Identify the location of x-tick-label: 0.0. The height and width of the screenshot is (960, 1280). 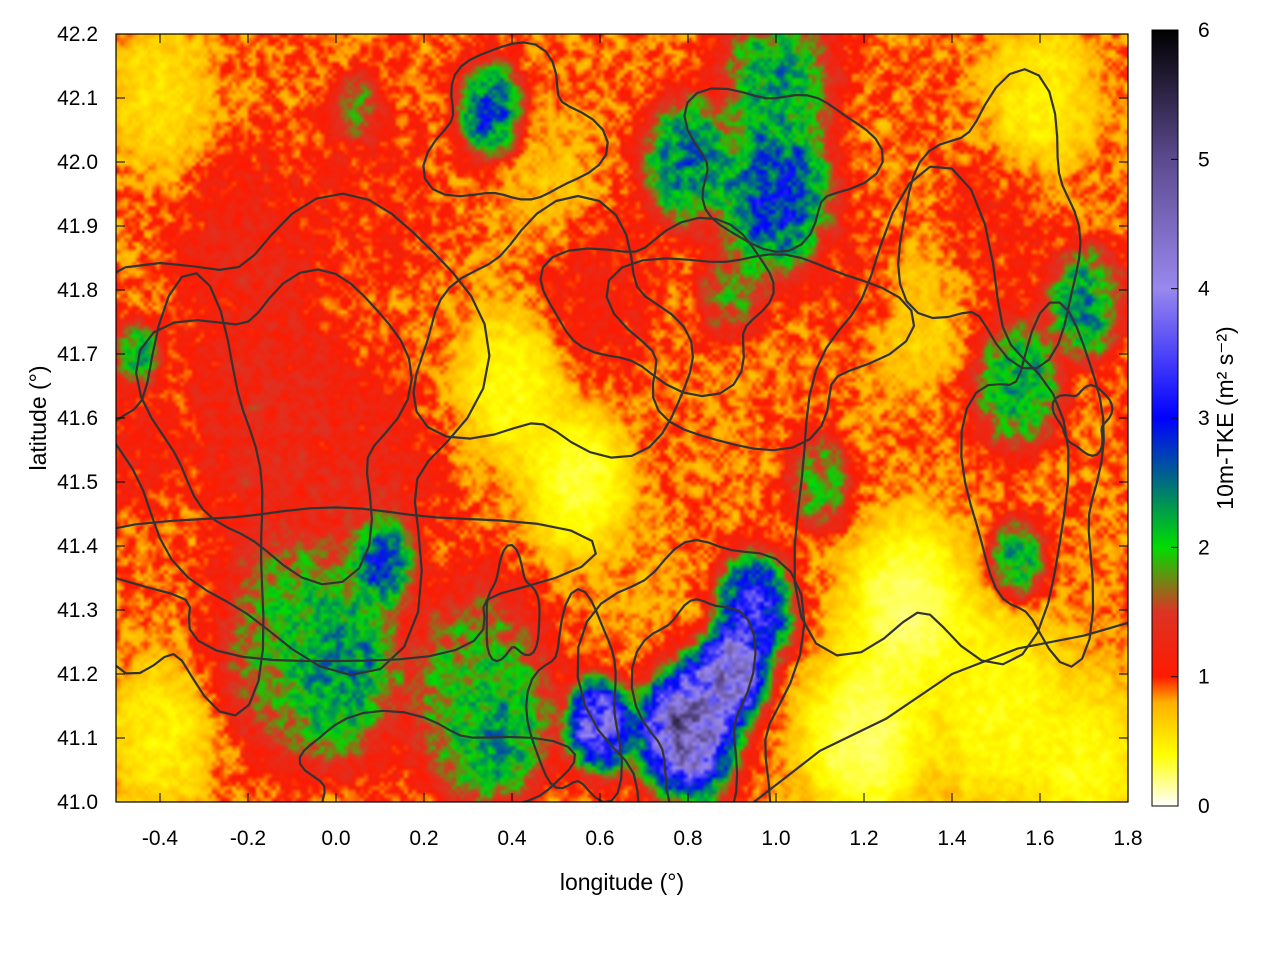
(335, 838).